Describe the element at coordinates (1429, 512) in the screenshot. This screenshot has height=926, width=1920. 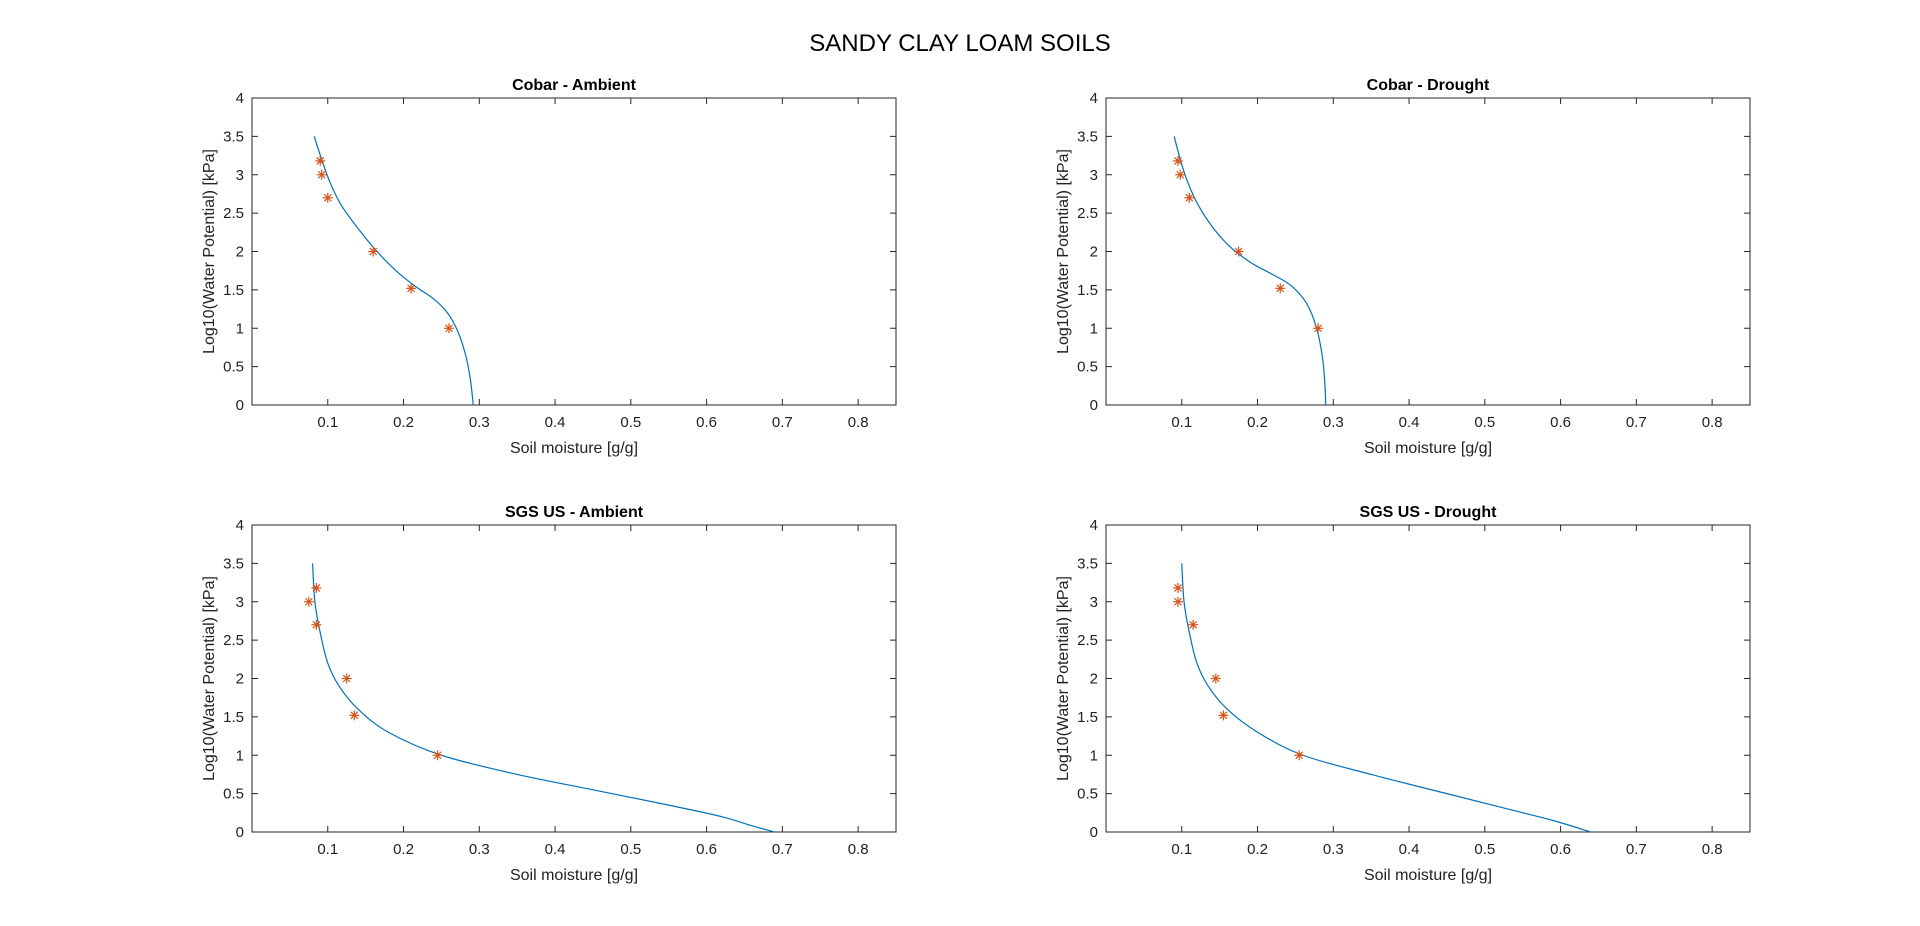
I see `subplot-title: SGS US - Drought` at that location.